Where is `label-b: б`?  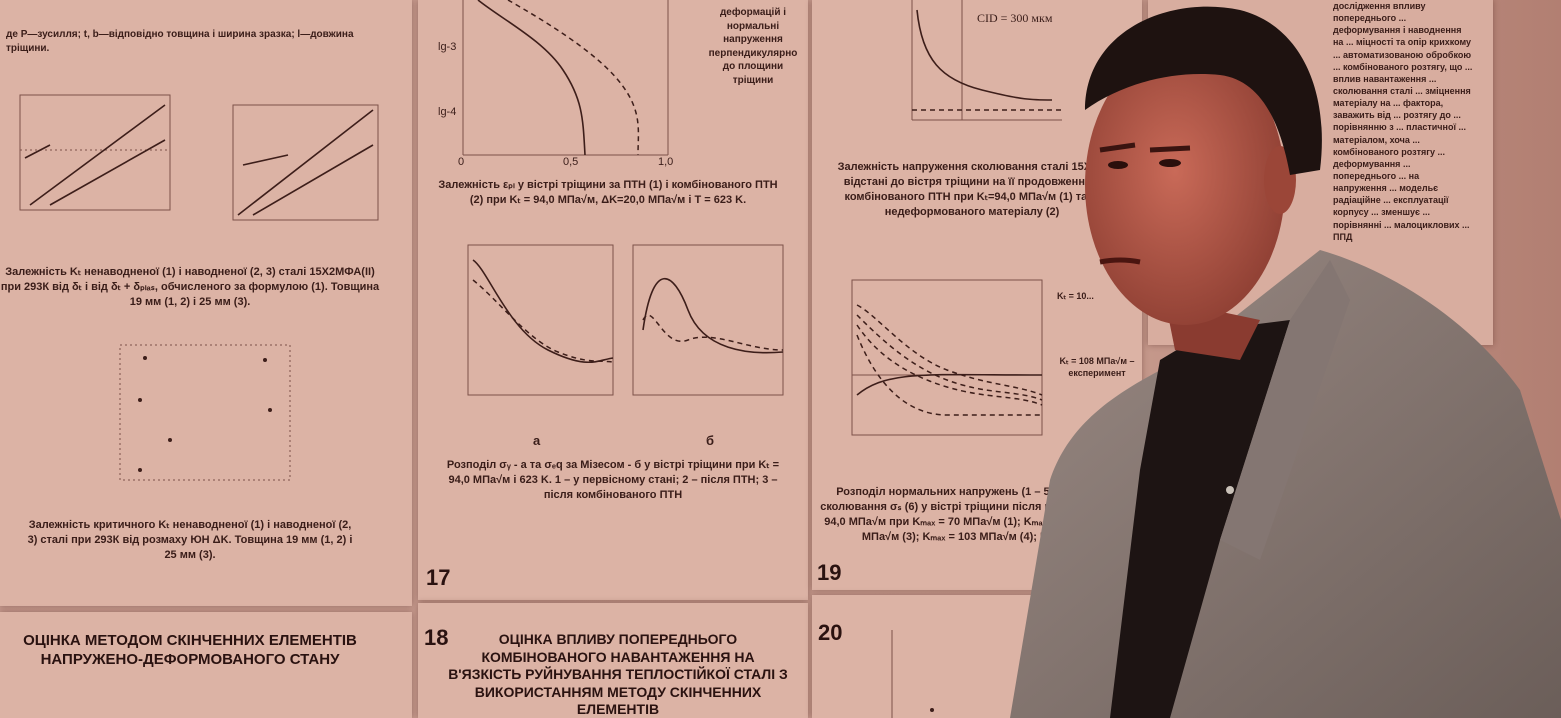
label-b: б is located at coordinates (710, 440).